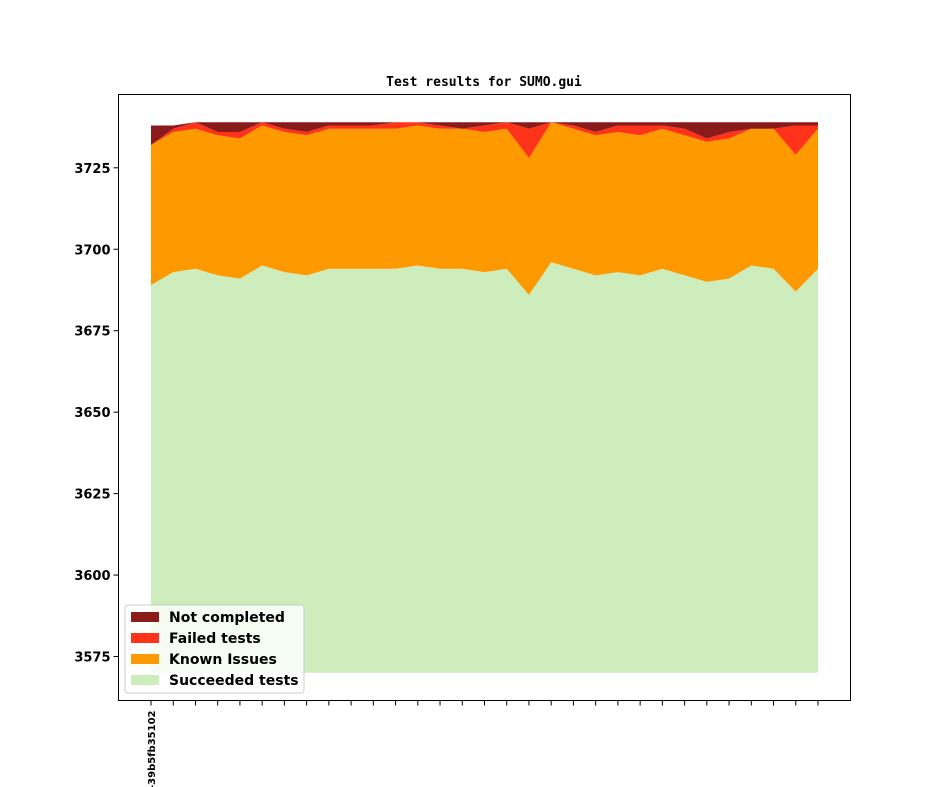  Describe the element at coordinates (92, 576) in the screenshot. I see `y-tick-label: 3600` at that location.